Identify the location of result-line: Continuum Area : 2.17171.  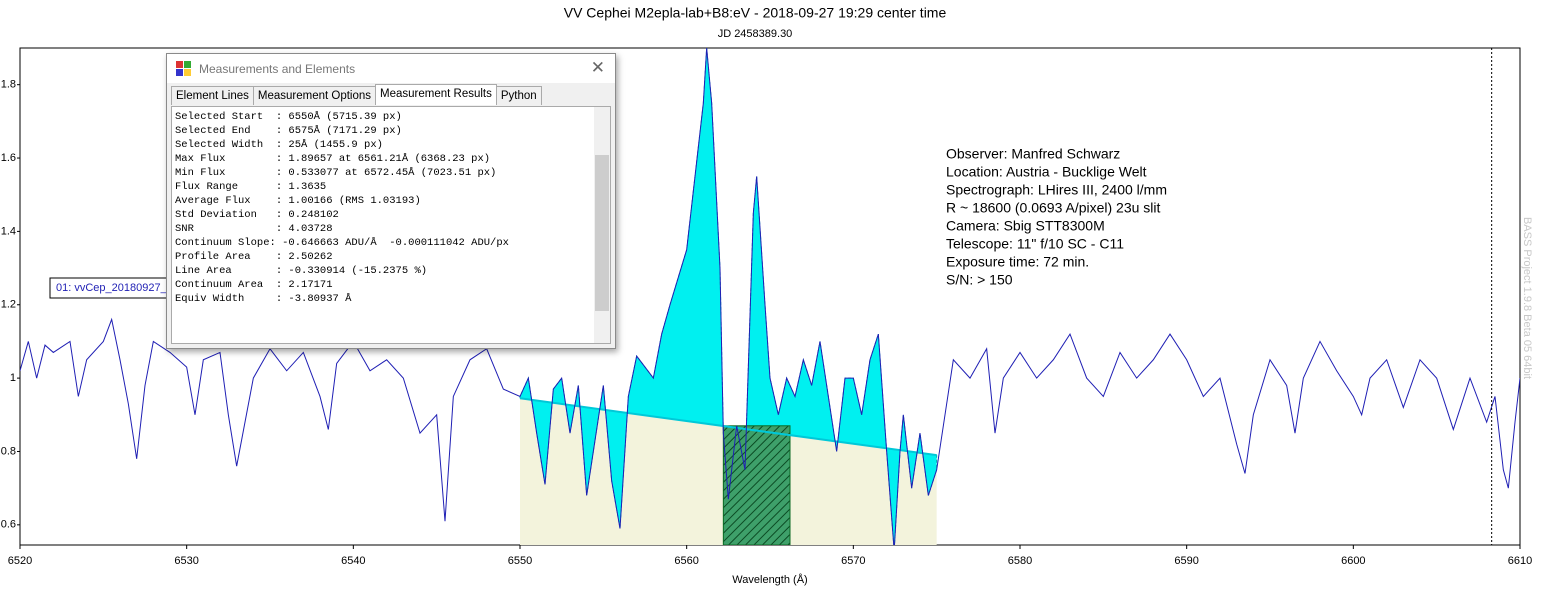
(254, 285).